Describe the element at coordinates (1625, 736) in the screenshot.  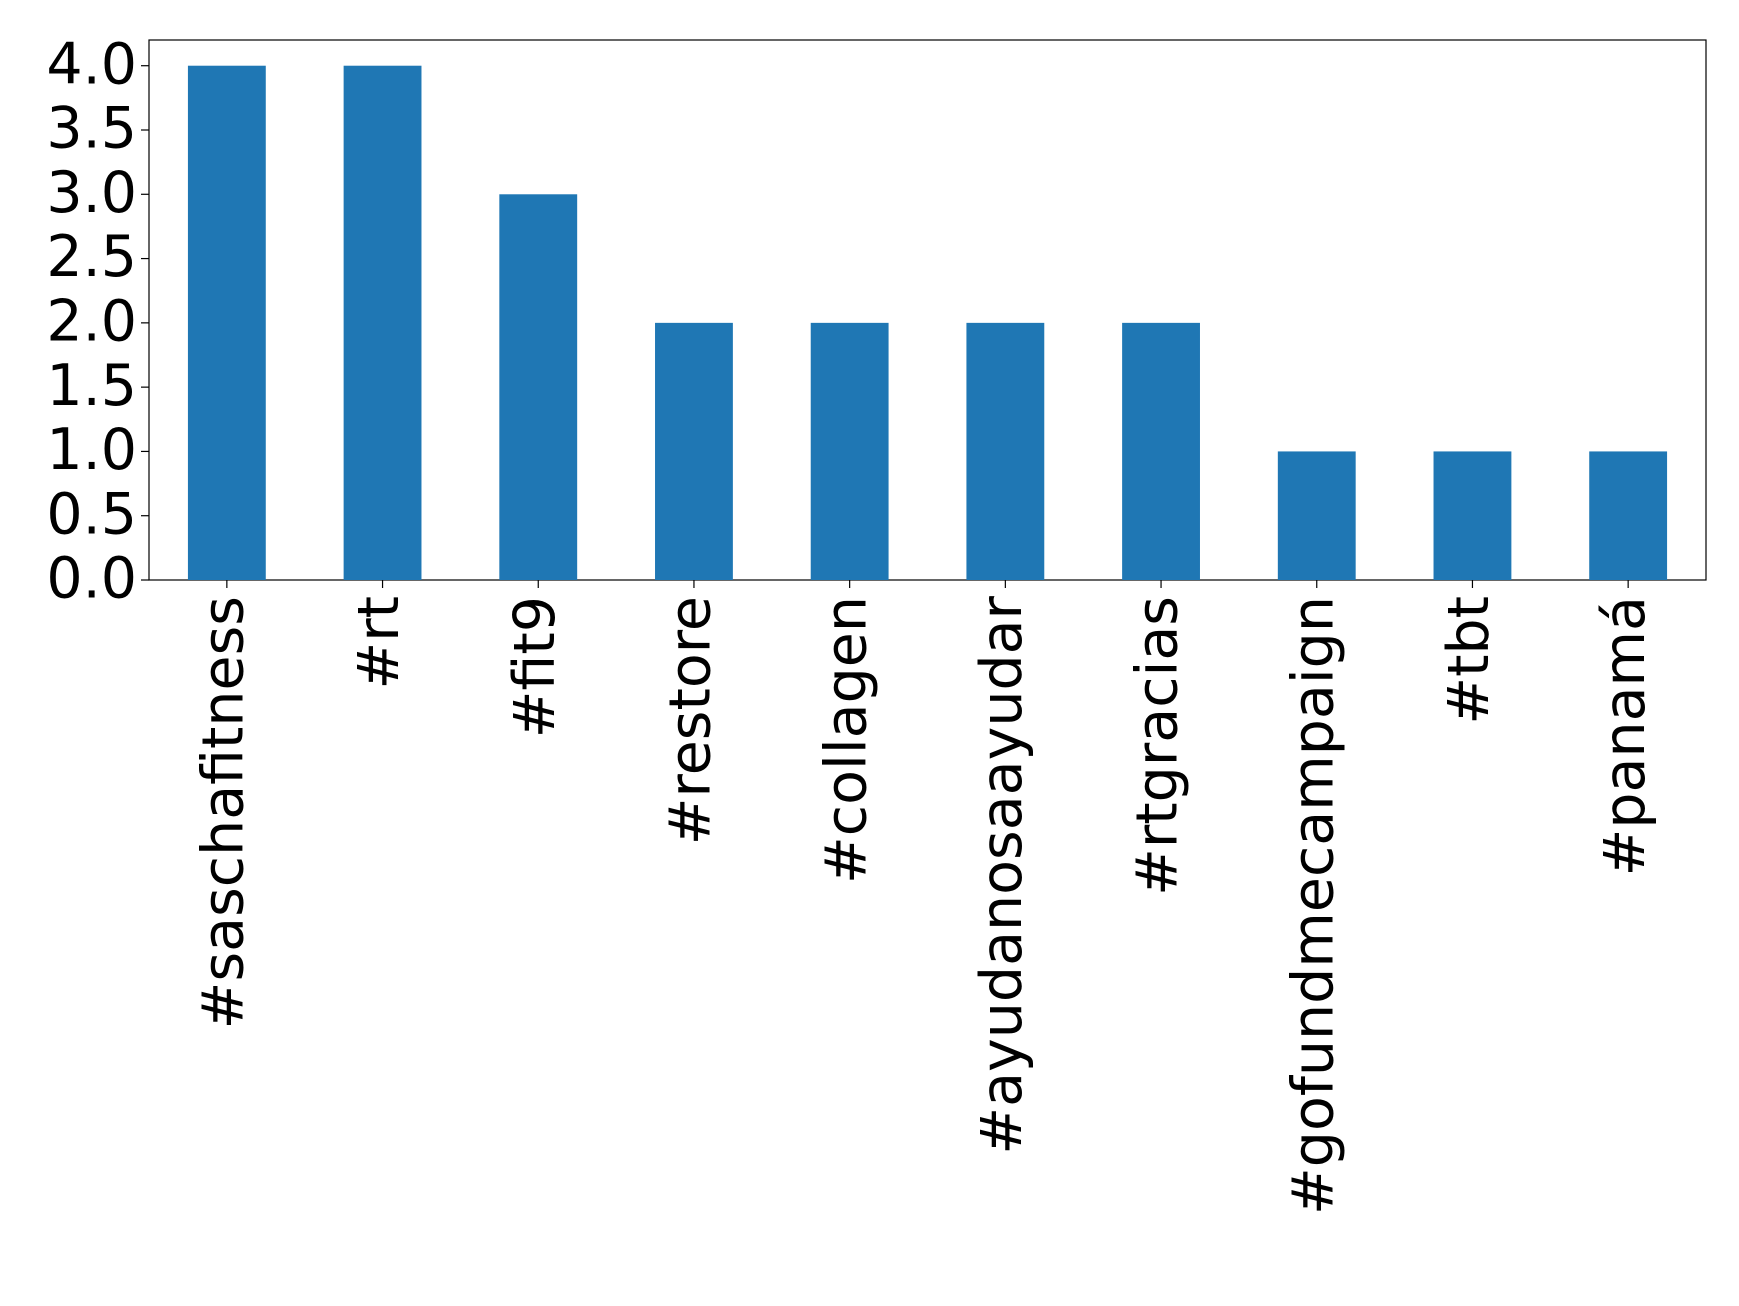
I see `x-tick-label: #panamá` at that location.